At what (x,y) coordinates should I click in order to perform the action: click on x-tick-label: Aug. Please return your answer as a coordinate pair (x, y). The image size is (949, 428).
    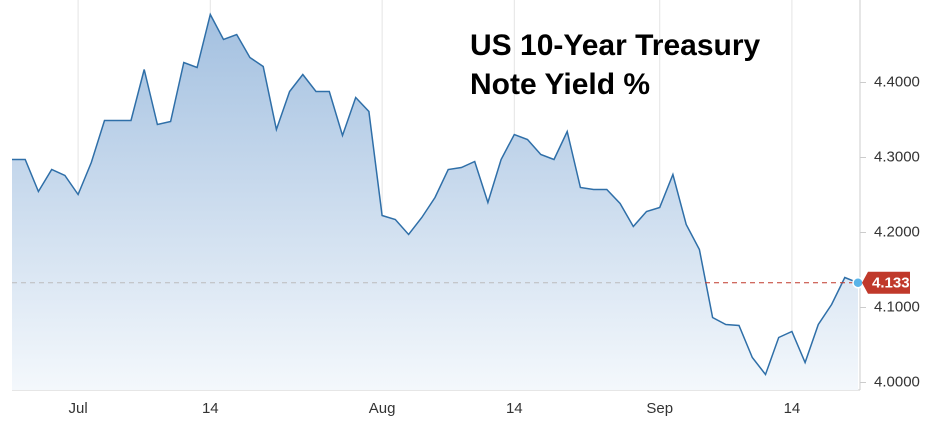
    Looking at the image, I should click on (382, 408).